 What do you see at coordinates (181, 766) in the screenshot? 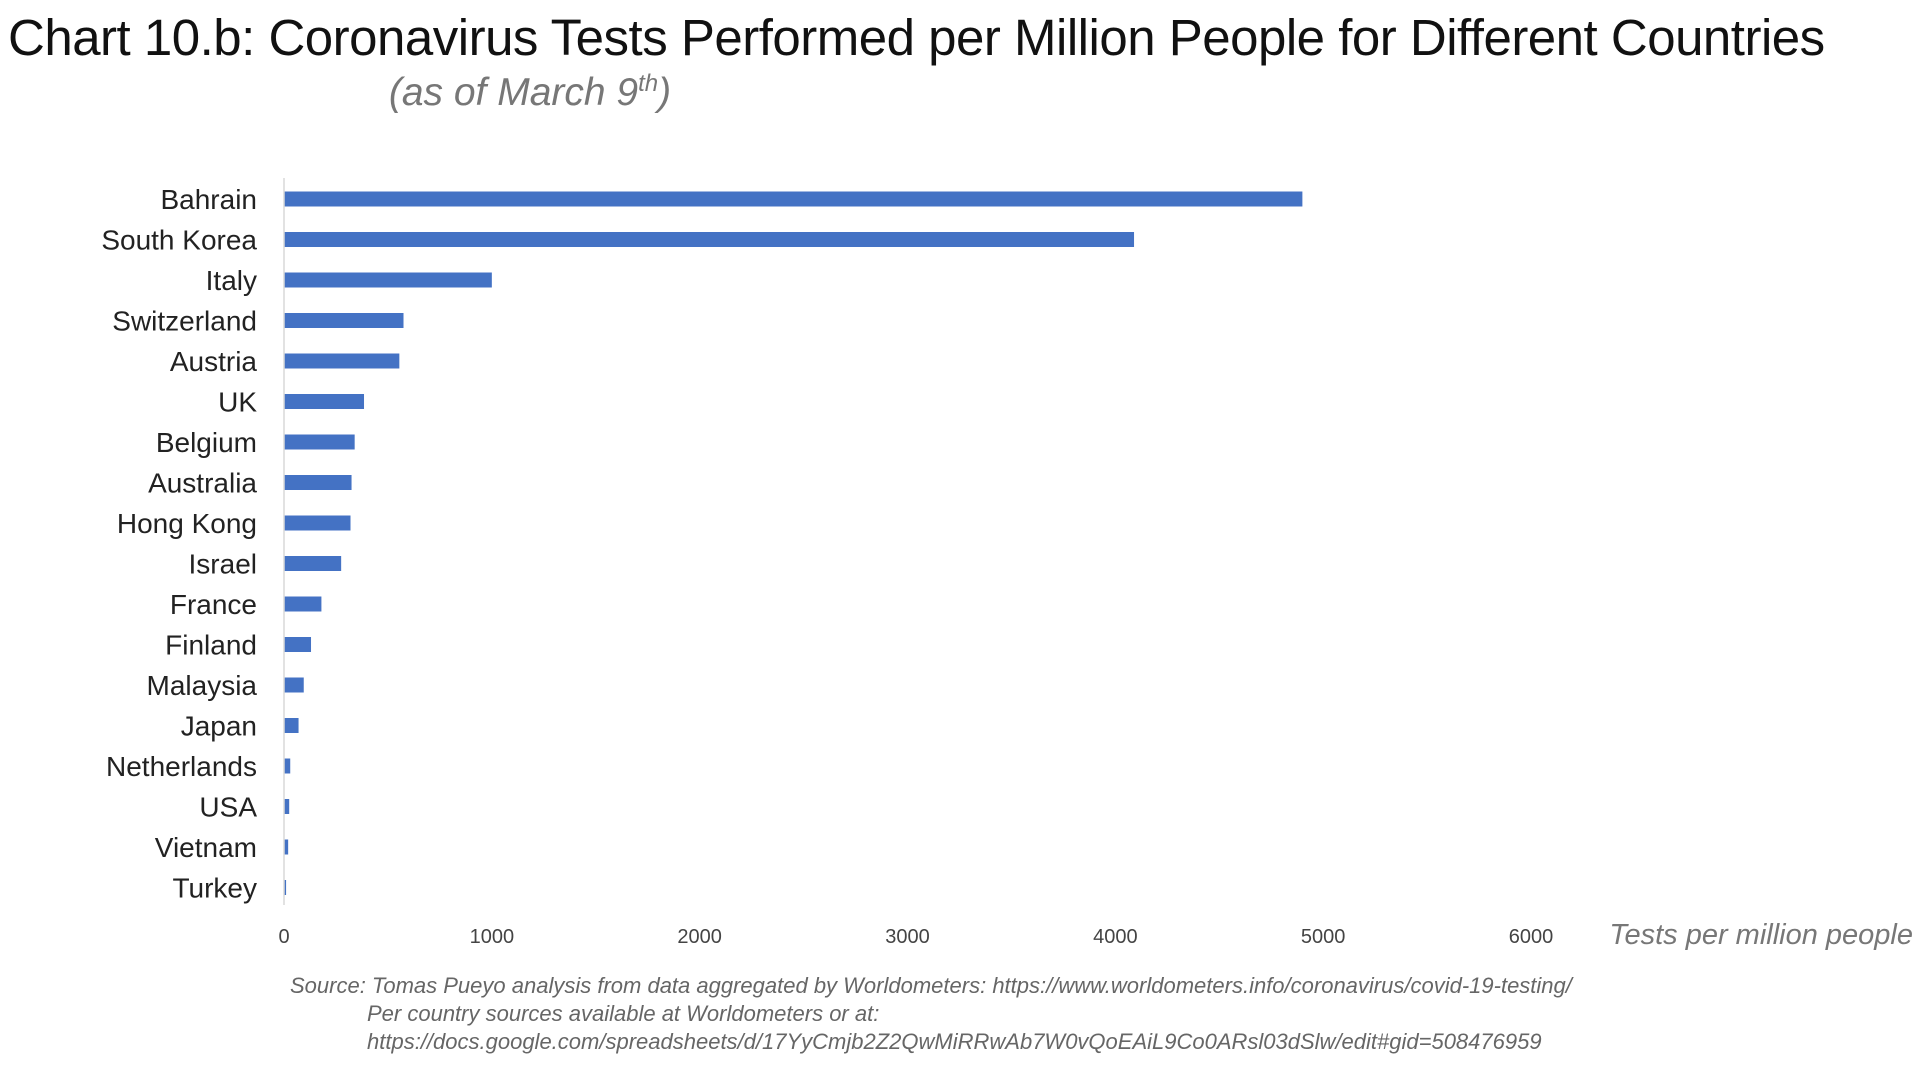
I see `category-label-netherlands: Netherlands` at bounding box center [181, 766].